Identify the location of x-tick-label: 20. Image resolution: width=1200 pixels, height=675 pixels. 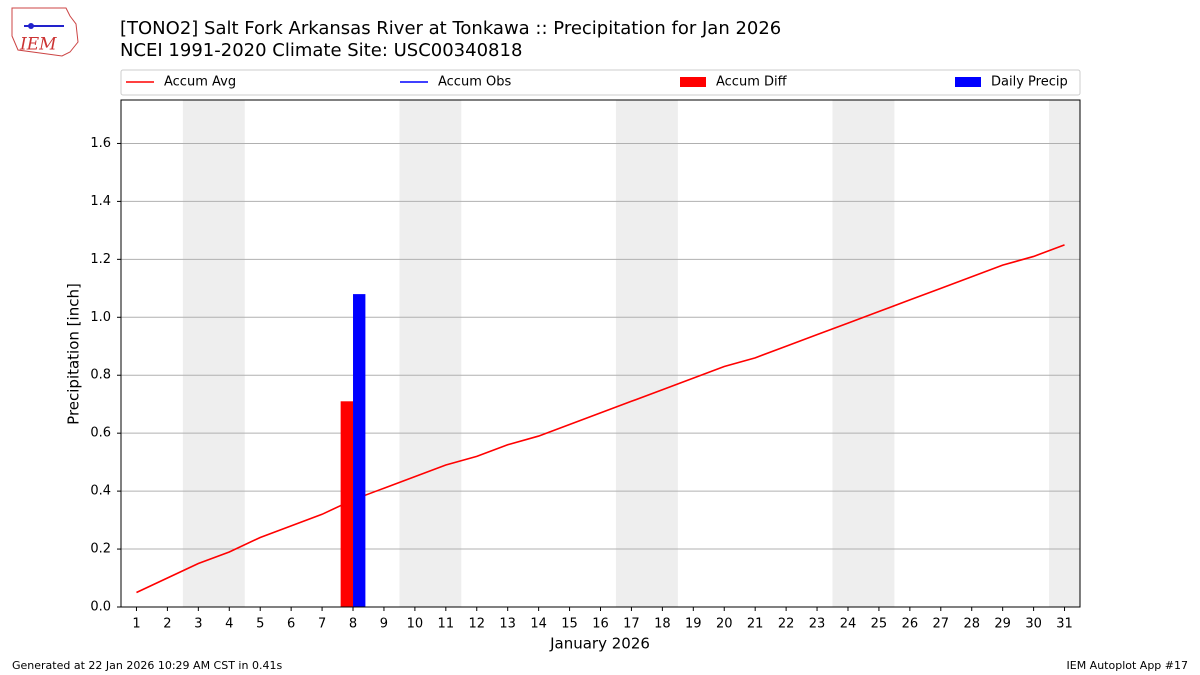
(724, 624).